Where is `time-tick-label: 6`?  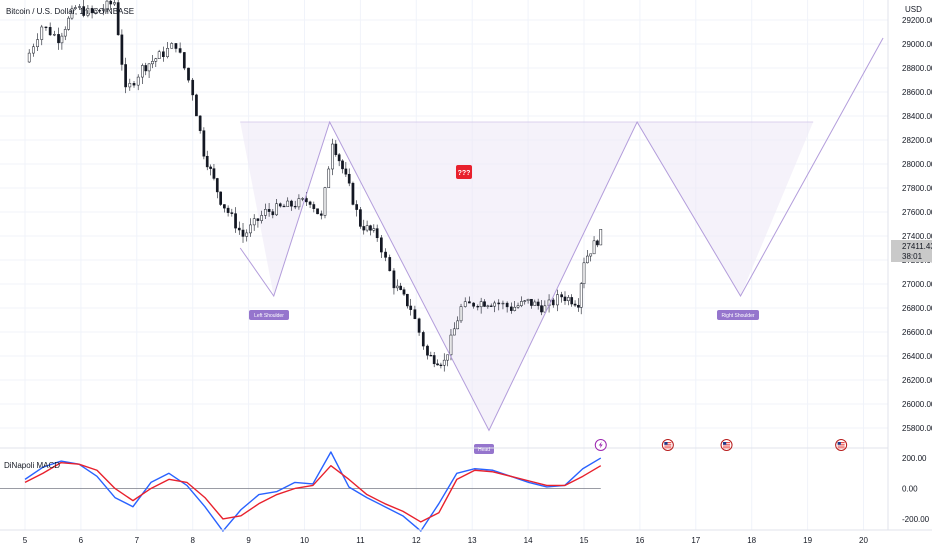 time-tick-label: 6 is located at coordinates (81, 540).